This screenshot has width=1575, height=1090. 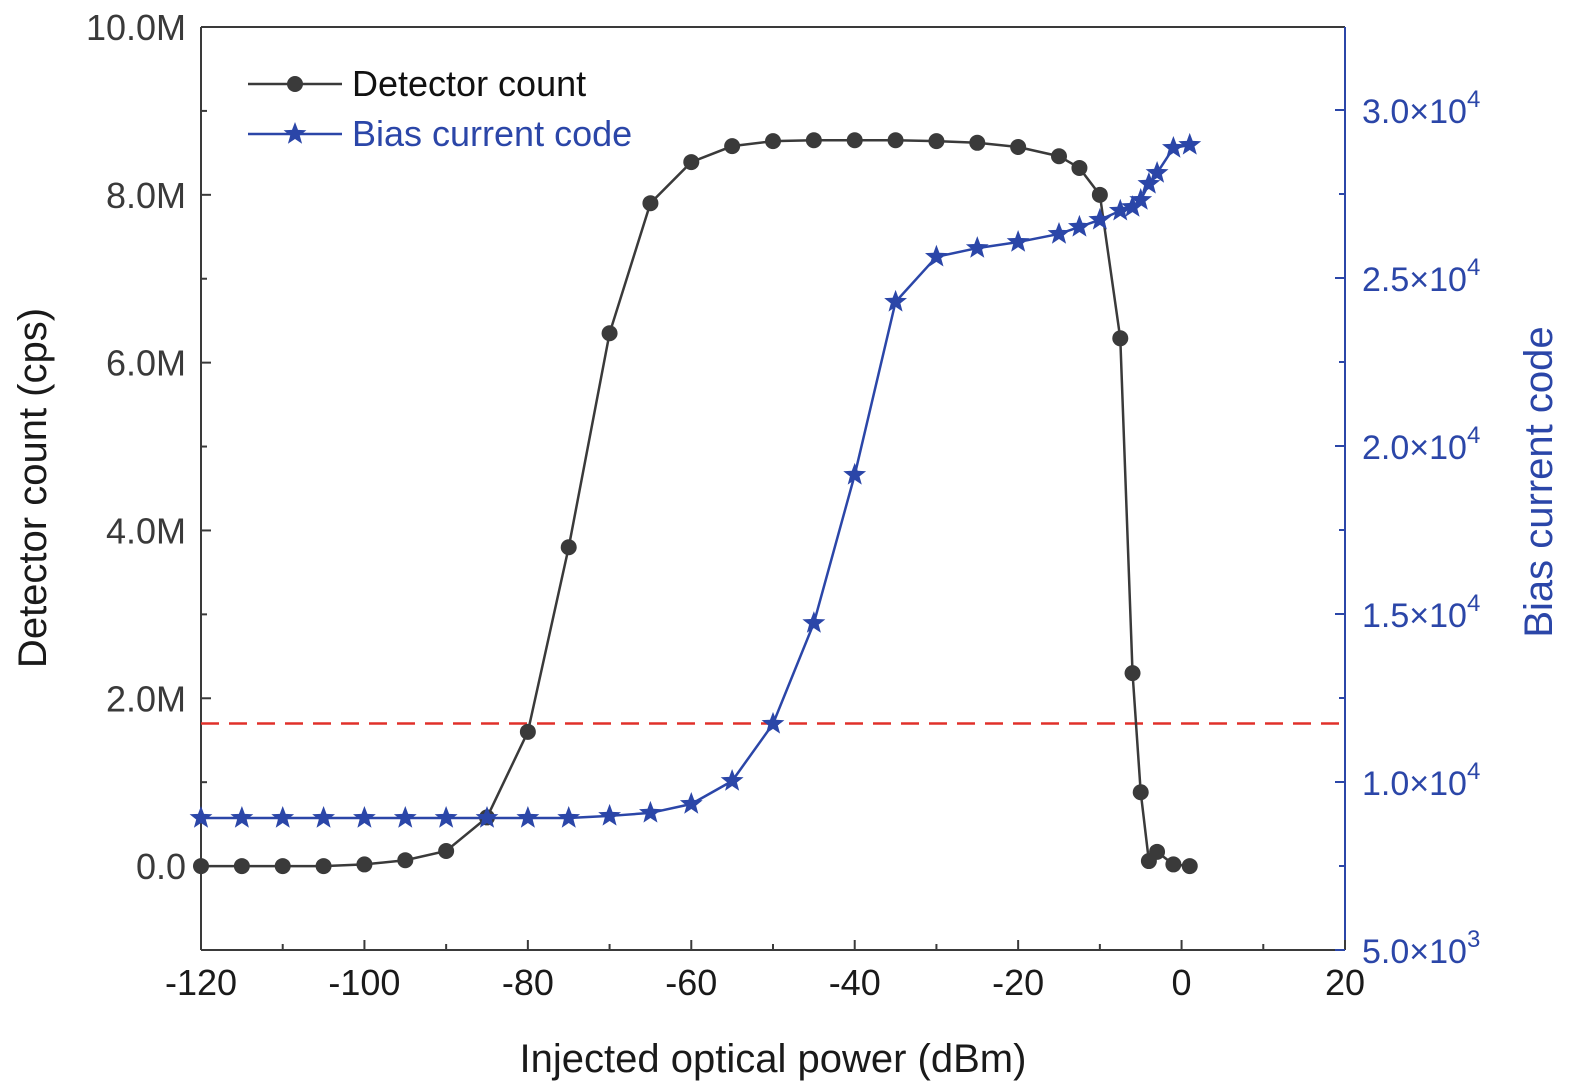 What do you see at coordinates (146, 195) in the screenshot?
I see `y-tick-label: 8.0M` at bounding box center [146, 195].